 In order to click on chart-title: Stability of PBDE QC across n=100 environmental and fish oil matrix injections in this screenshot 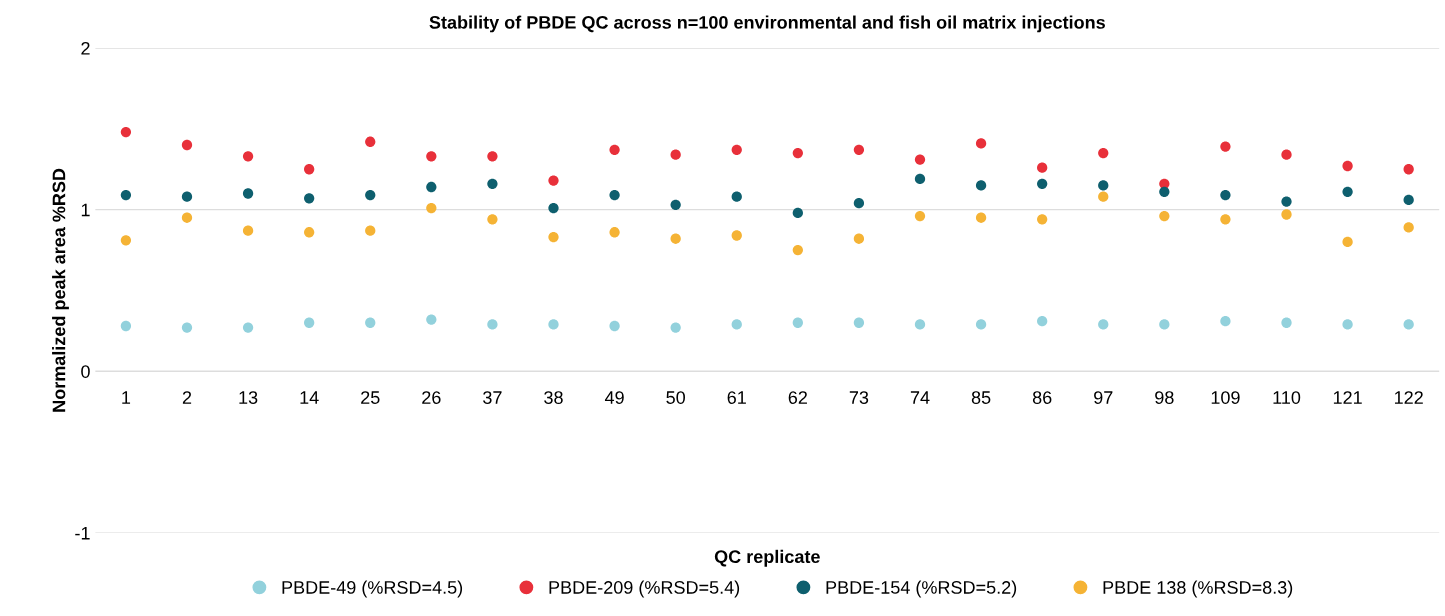, I will do `click(767, 24)`.